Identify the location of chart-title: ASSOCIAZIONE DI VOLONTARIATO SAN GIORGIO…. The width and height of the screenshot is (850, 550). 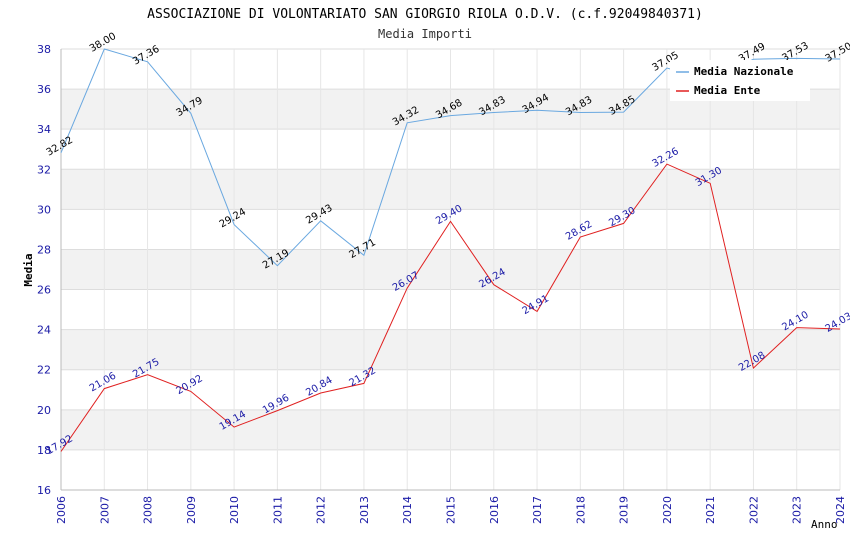
(425, 14).